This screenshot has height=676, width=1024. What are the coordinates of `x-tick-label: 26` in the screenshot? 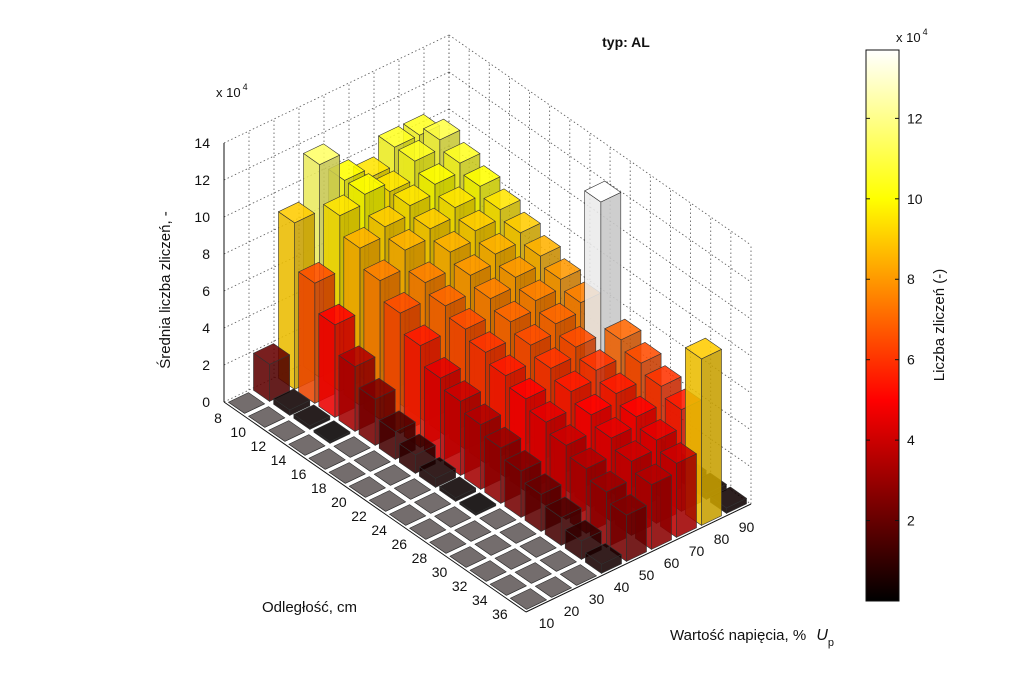 It's located at (399, 544).